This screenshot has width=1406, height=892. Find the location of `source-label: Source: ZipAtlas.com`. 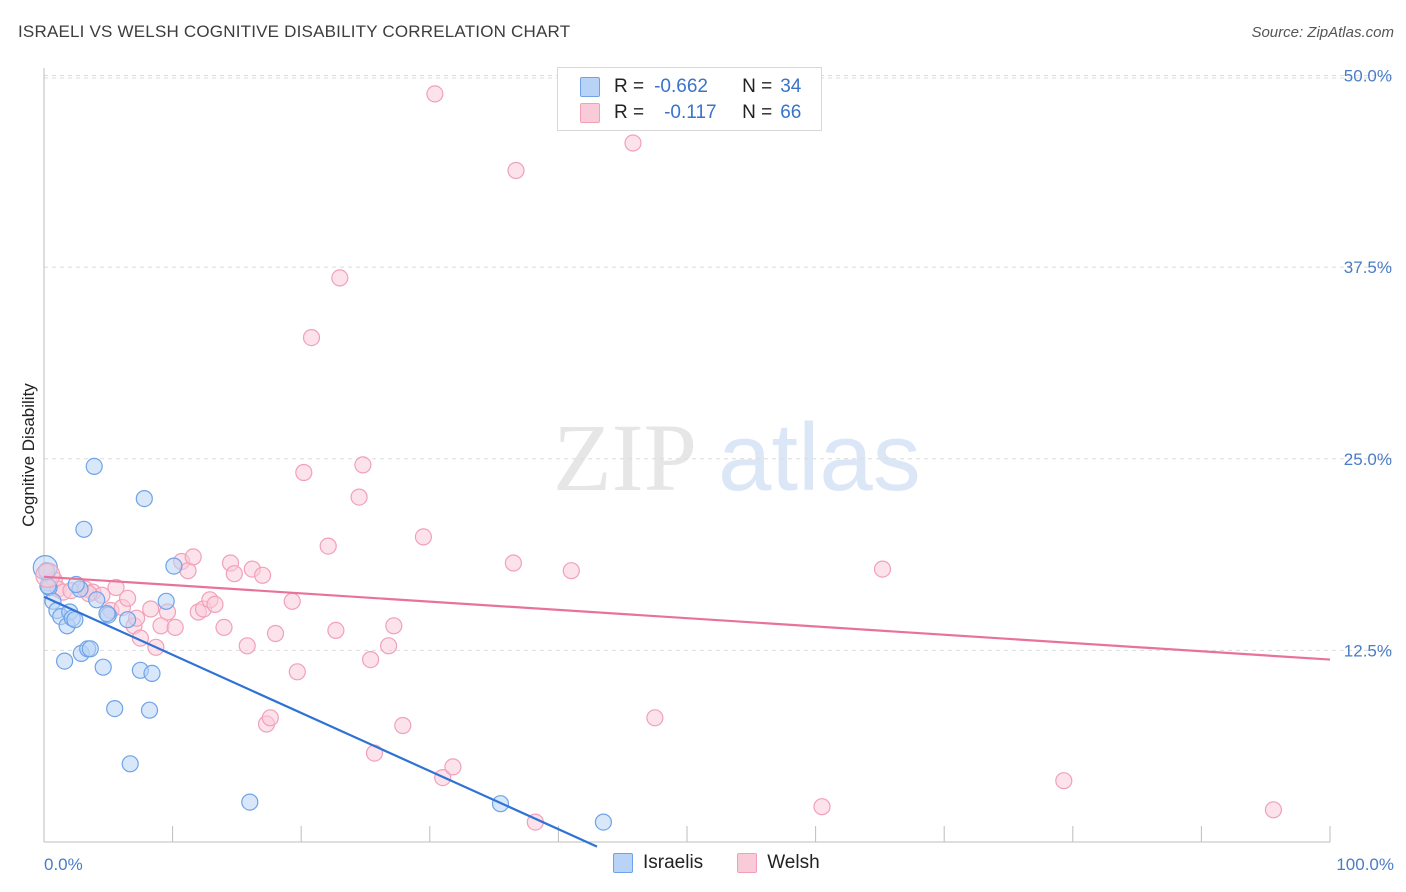

source-label: Source: ZipAtlas.com is located at coordinates (1322, 32).